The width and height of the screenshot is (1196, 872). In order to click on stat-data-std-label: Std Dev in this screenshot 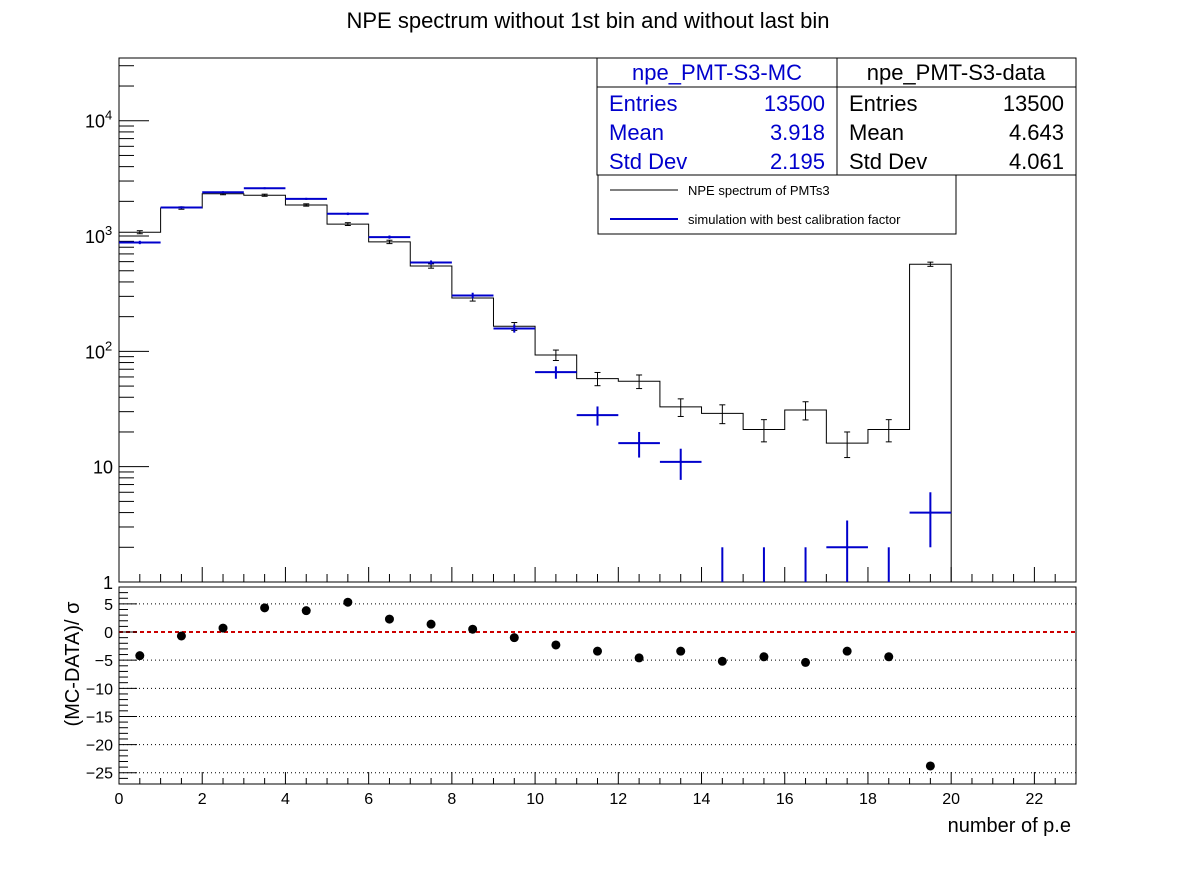, I will do `click(888, 161)`.